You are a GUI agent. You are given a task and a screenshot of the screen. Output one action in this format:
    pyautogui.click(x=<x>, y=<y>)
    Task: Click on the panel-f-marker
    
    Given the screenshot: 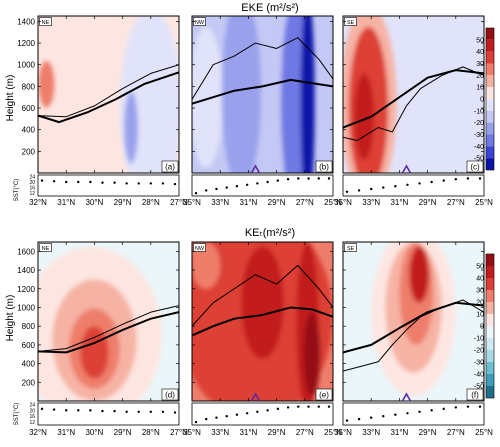 What is the action you would take?
    pyautogui.click(x=406, y=397)
    